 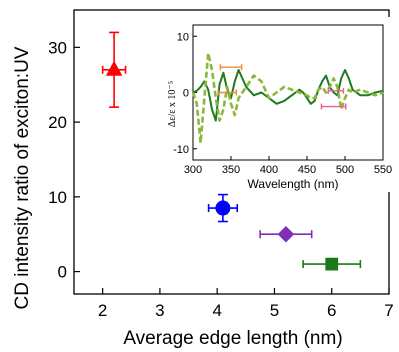 I want to click on inset-y-axis-title: Δε/ε x 10⁻⁵, so click(x=172, y=104).